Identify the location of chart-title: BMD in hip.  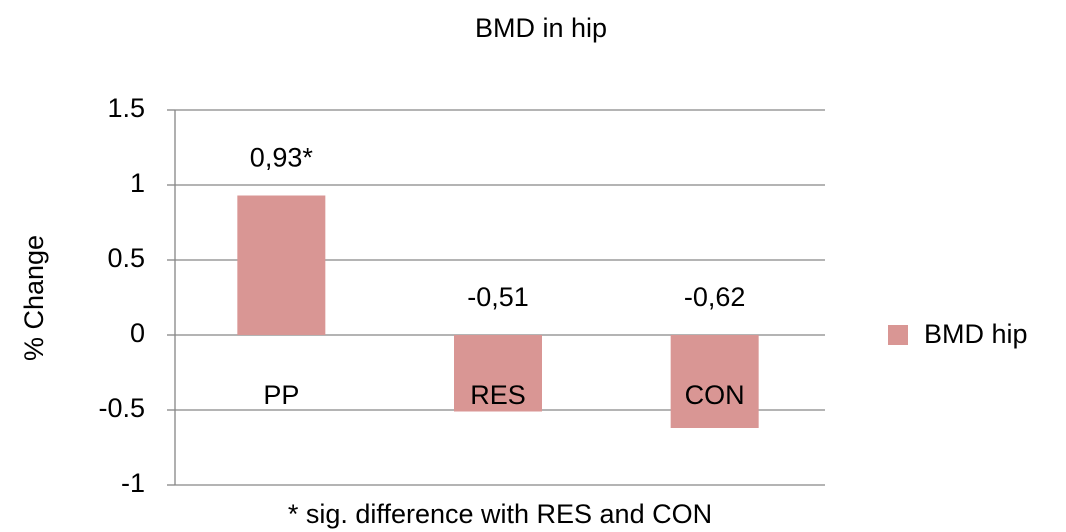
(541, 28).